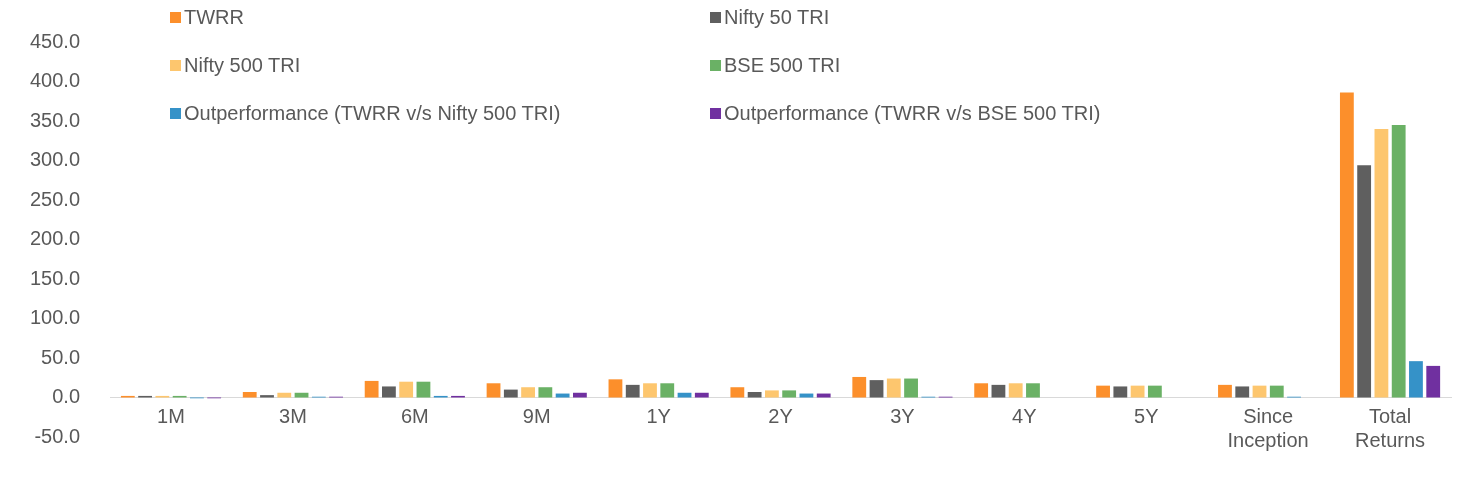  Describe the element at coordinates (66, 396) in the screenshot. I see `y-tick-label: 0.0` at that location.